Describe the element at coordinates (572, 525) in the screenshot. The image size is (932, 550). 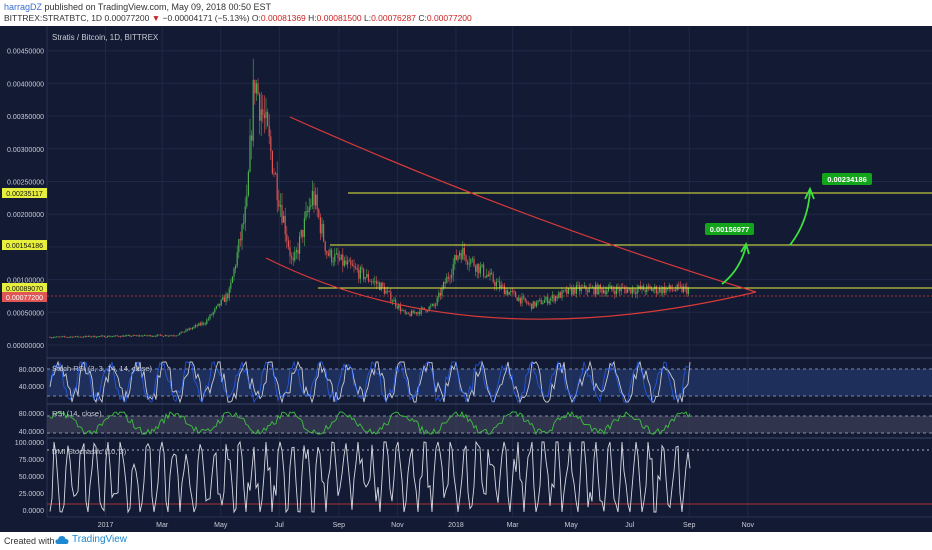
I see `time-tick-label: May` at that location.